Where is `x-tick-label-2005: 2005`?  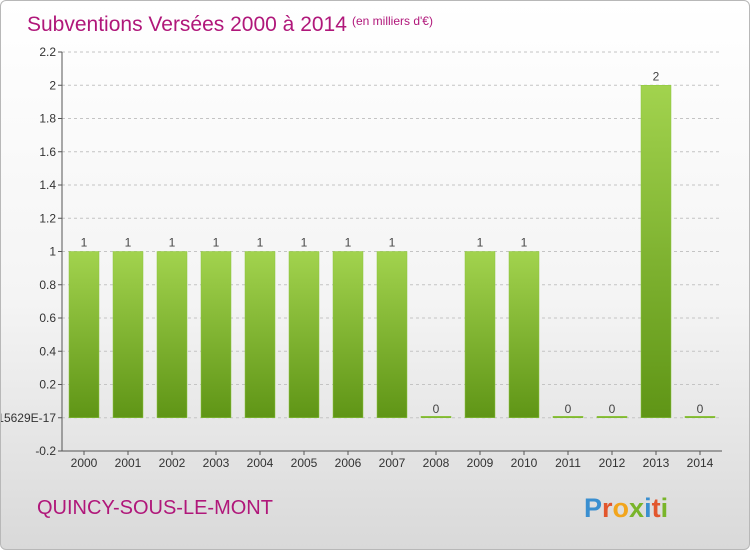
x-tick-label-2005: 2005 is located at coordinates (304, 463).